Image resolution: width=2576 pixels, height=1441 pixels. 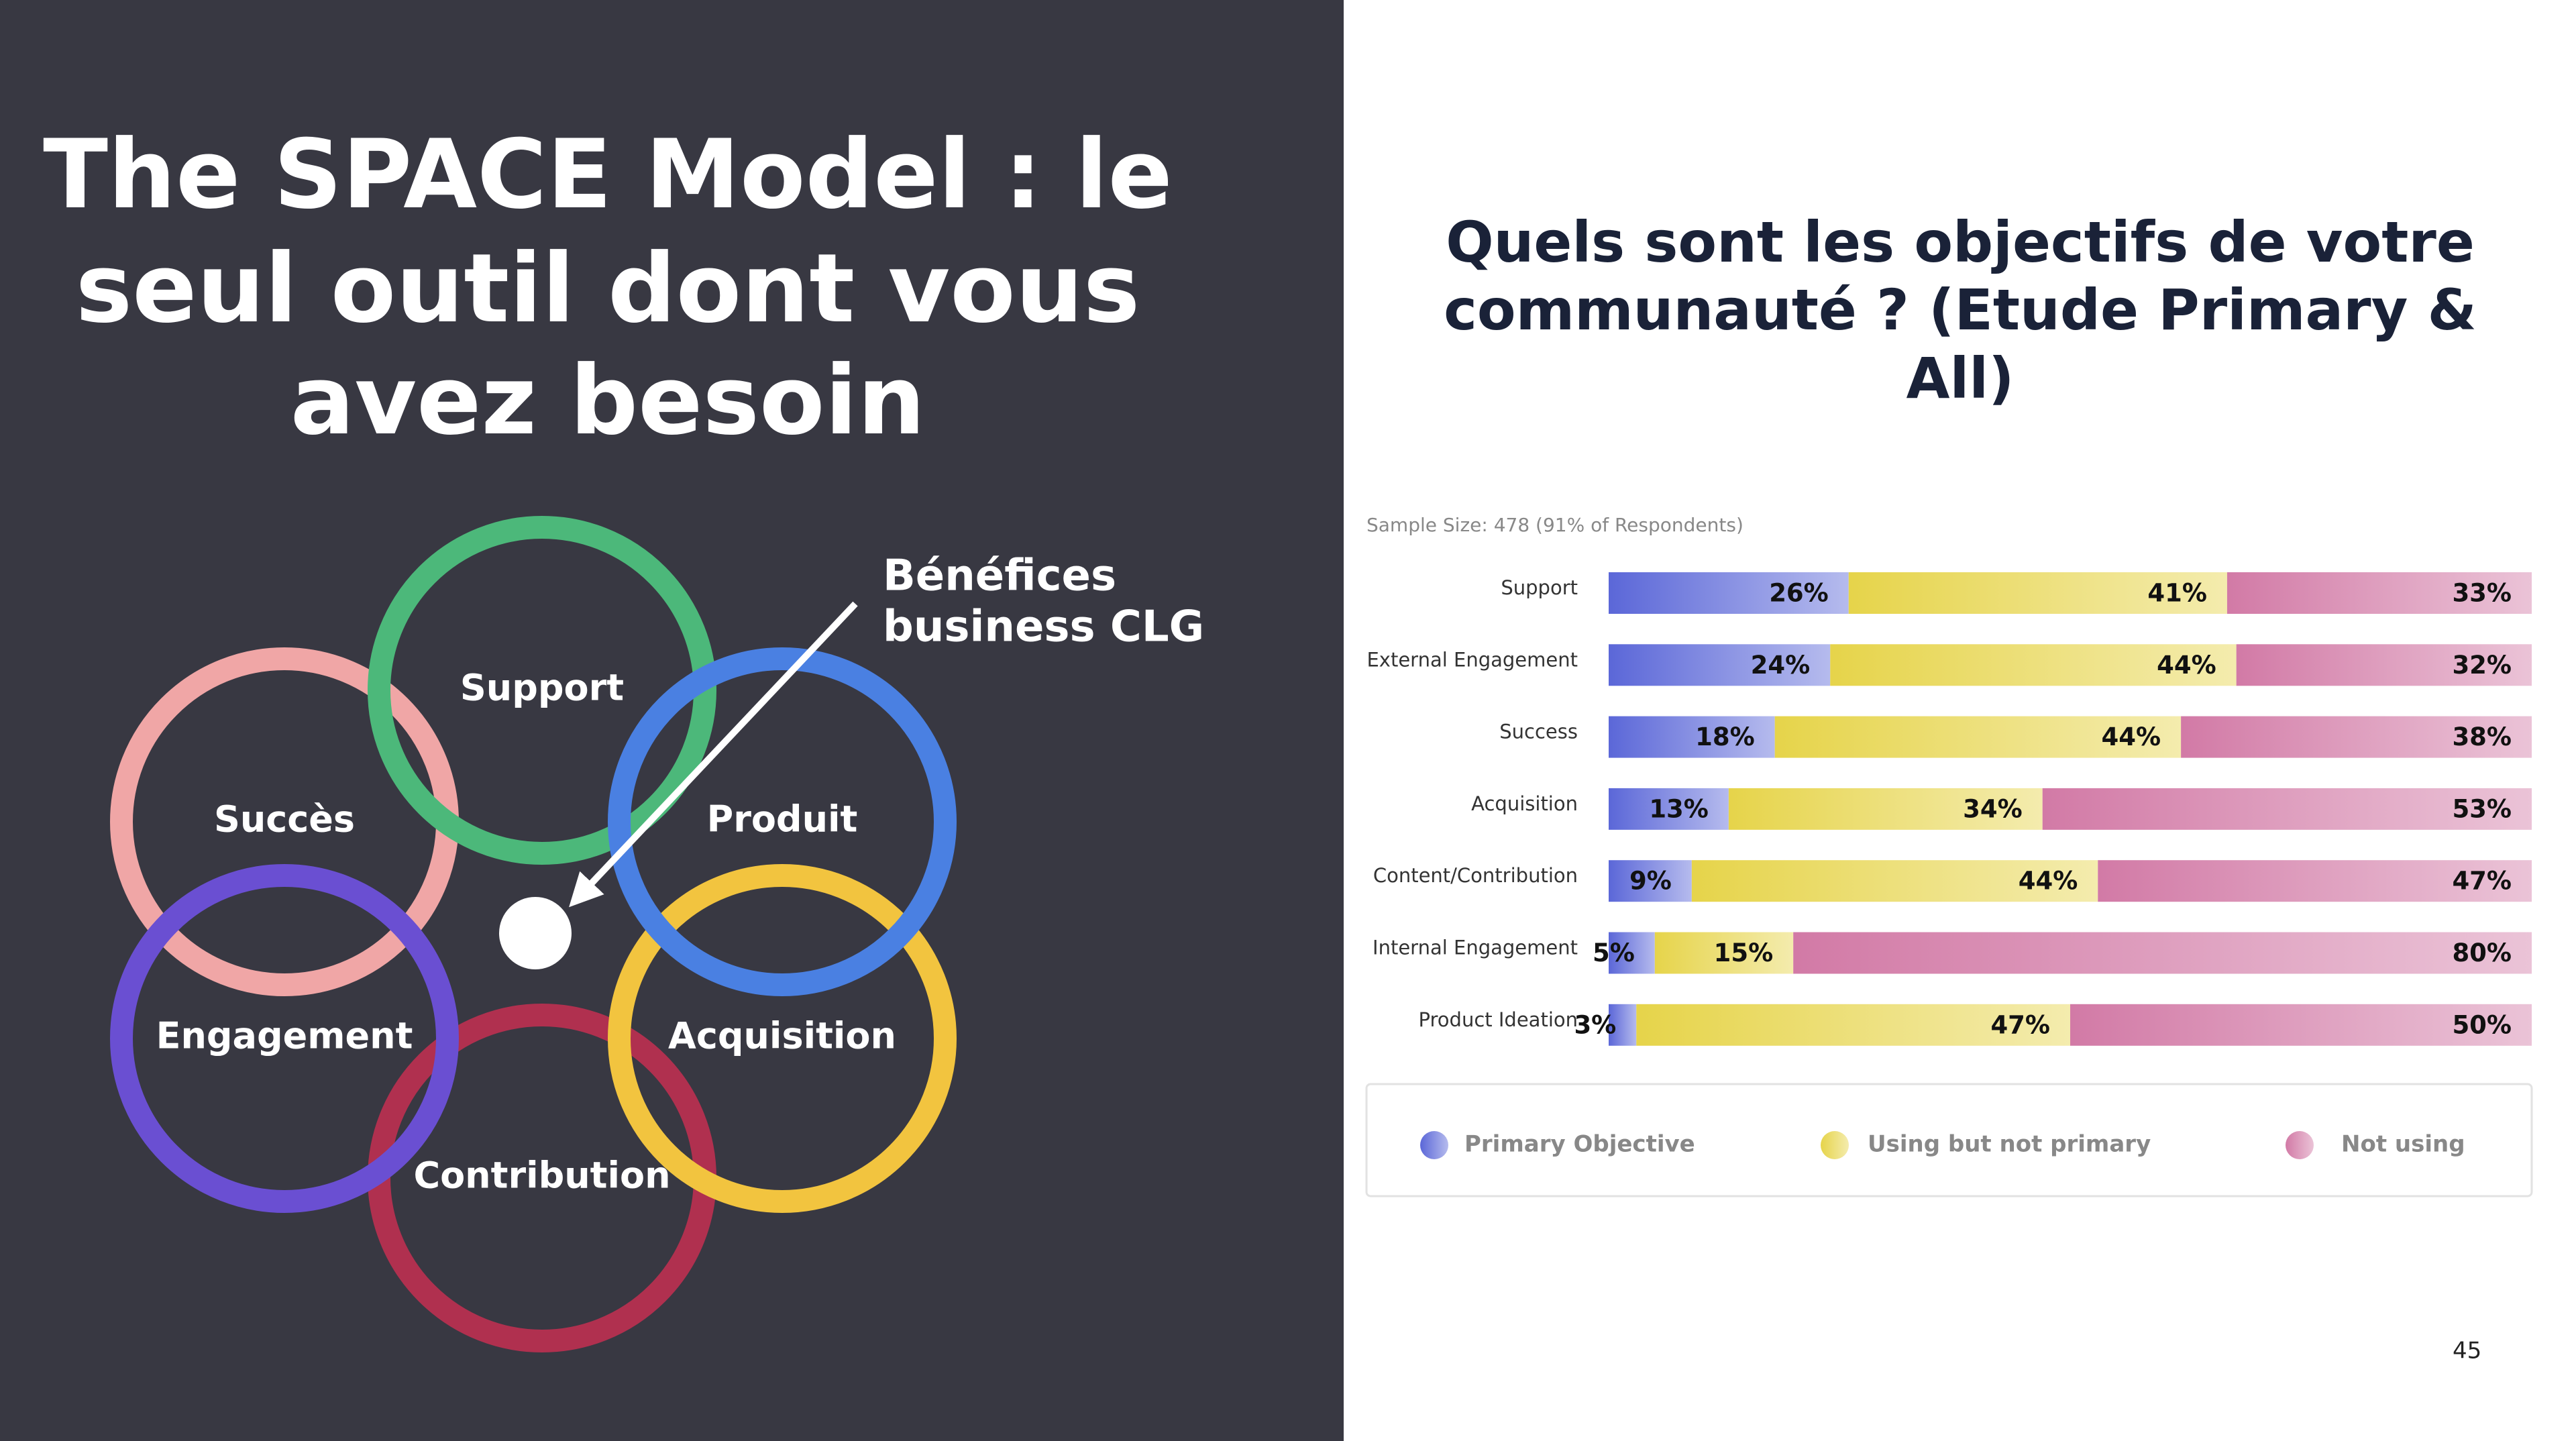 I want to click on data-label: 26%, so click(x=1799, y=593).